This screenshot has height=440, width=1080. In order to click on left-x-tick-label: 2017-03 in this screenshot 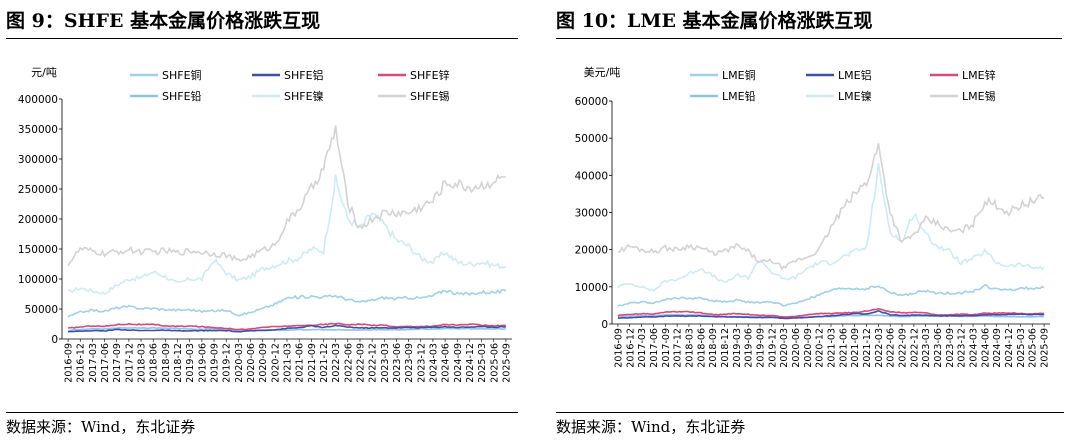, I will do `click(93, 363)`.